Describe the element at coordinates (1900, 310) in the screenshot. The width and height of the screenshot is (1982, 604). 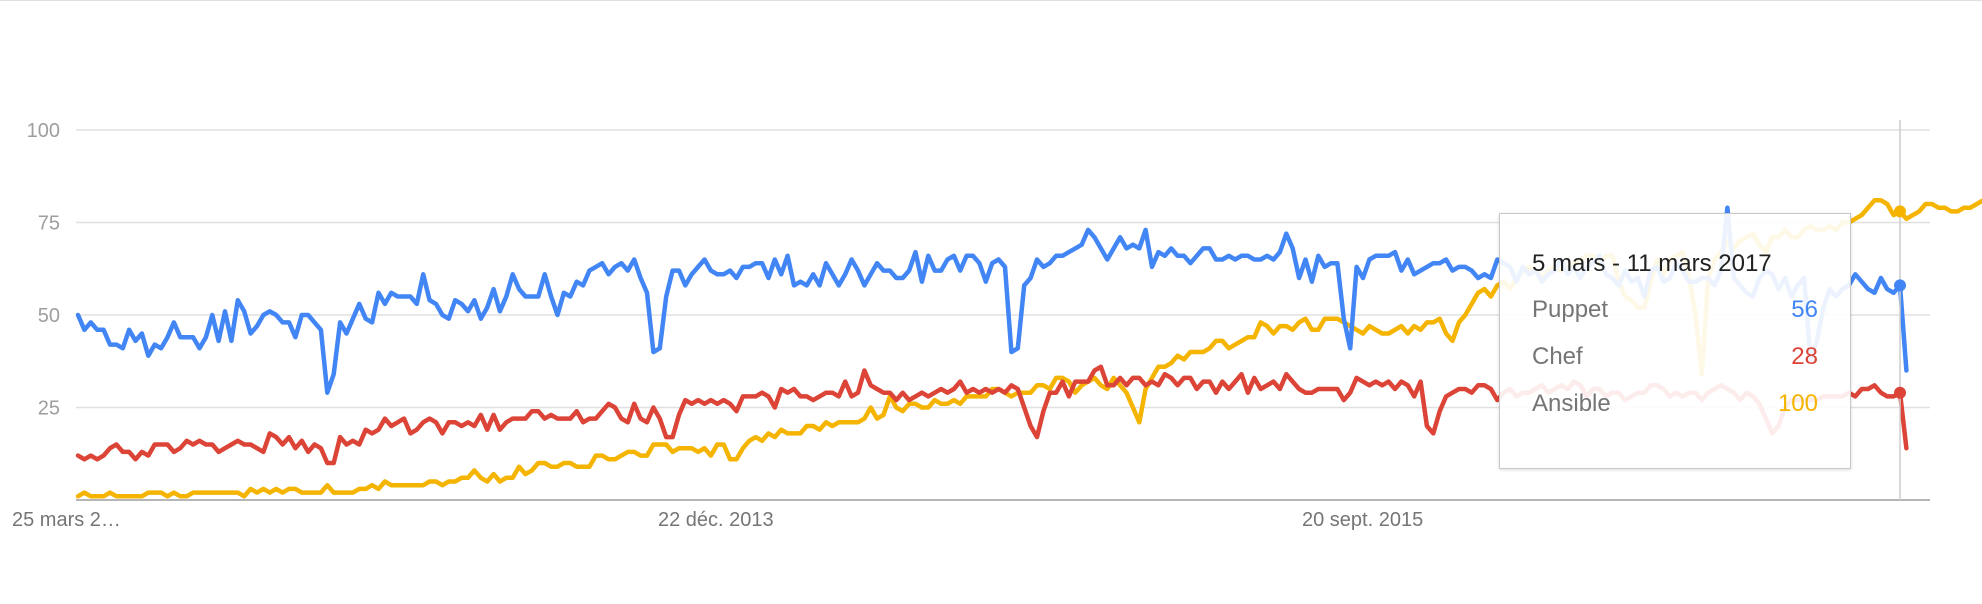
I see `hover-indicator` at that location.